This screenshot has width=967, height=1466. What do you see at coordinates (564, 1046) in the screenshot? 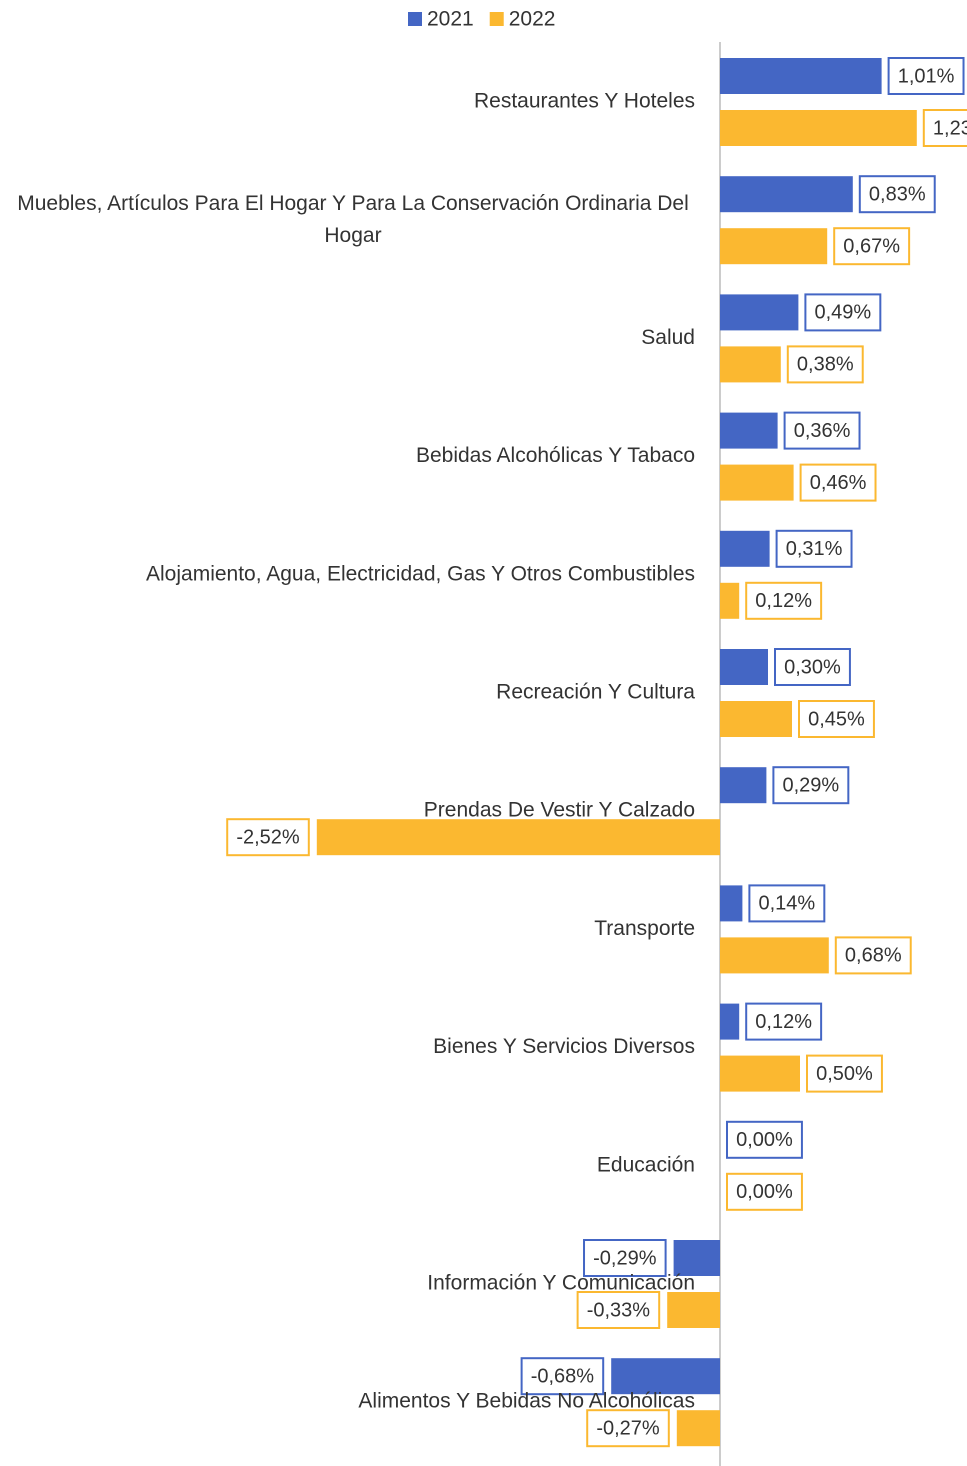
I see `category-label: Bienes Y Servicios Diversos` at bounding box center [564, 1046].